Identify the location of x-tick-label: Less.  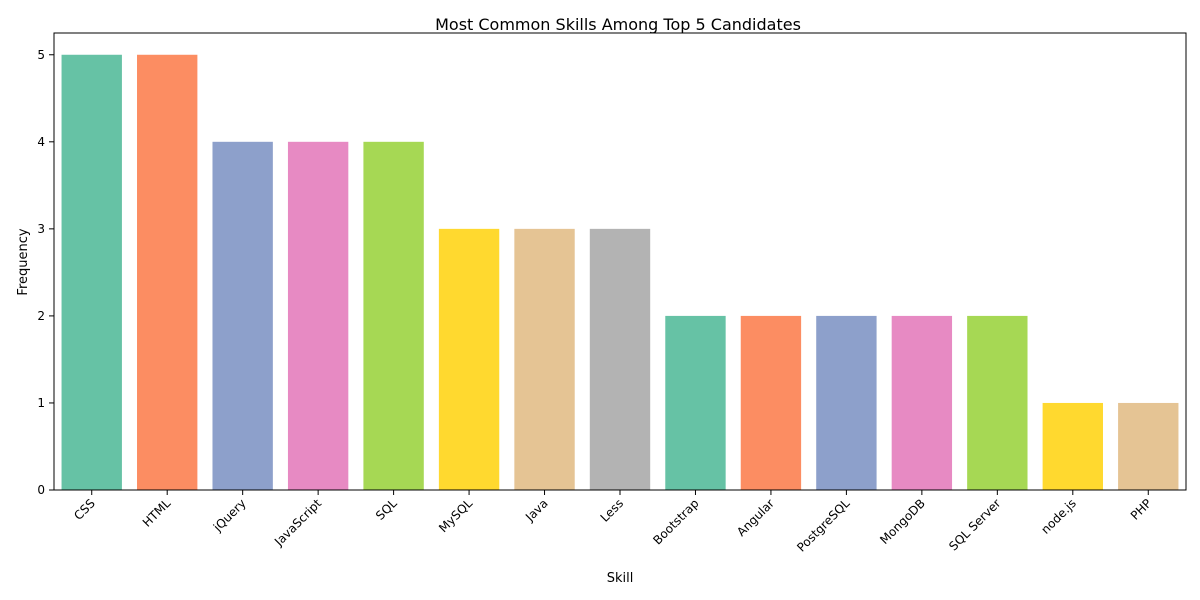
(612, 510).